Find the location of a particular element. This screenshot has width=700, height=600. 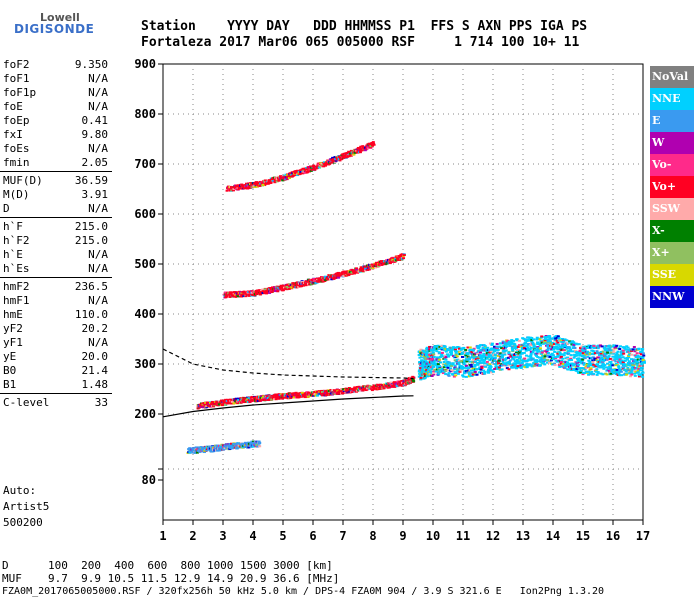

param-name: foF1p is located at coordinates (20, 92).